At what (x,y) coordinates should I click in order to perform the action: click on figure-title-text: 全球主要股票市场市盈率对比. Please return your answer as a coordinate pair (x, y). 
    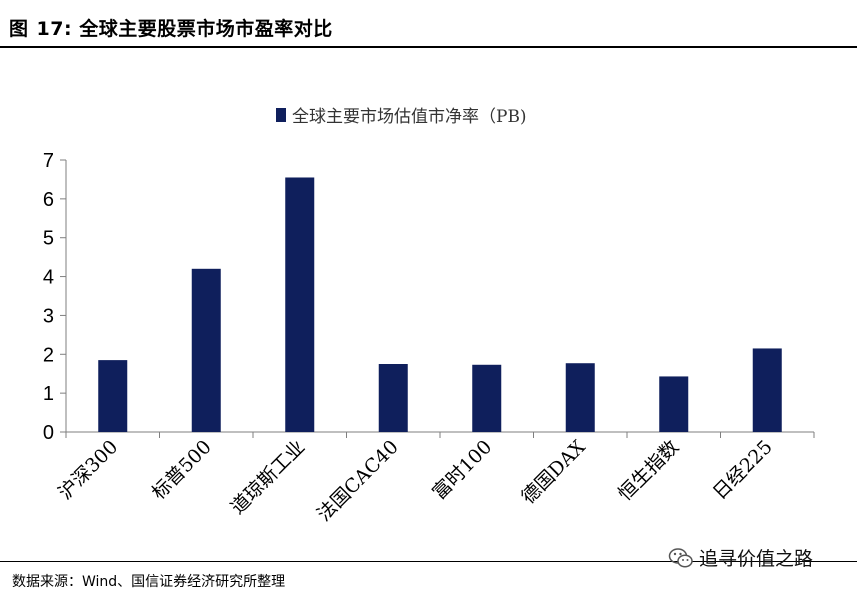
    Looking at the image, I should click on (206, 29).